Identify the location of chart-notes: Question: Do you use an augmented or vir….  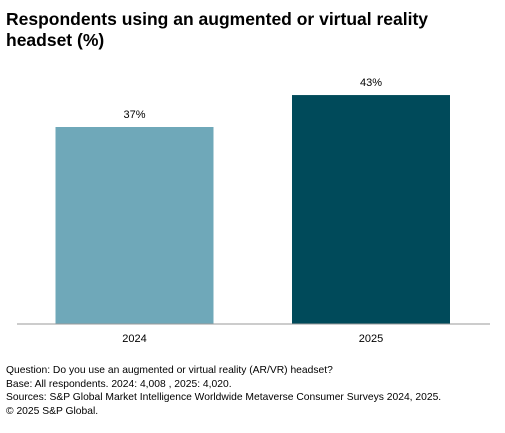
(253, 391).